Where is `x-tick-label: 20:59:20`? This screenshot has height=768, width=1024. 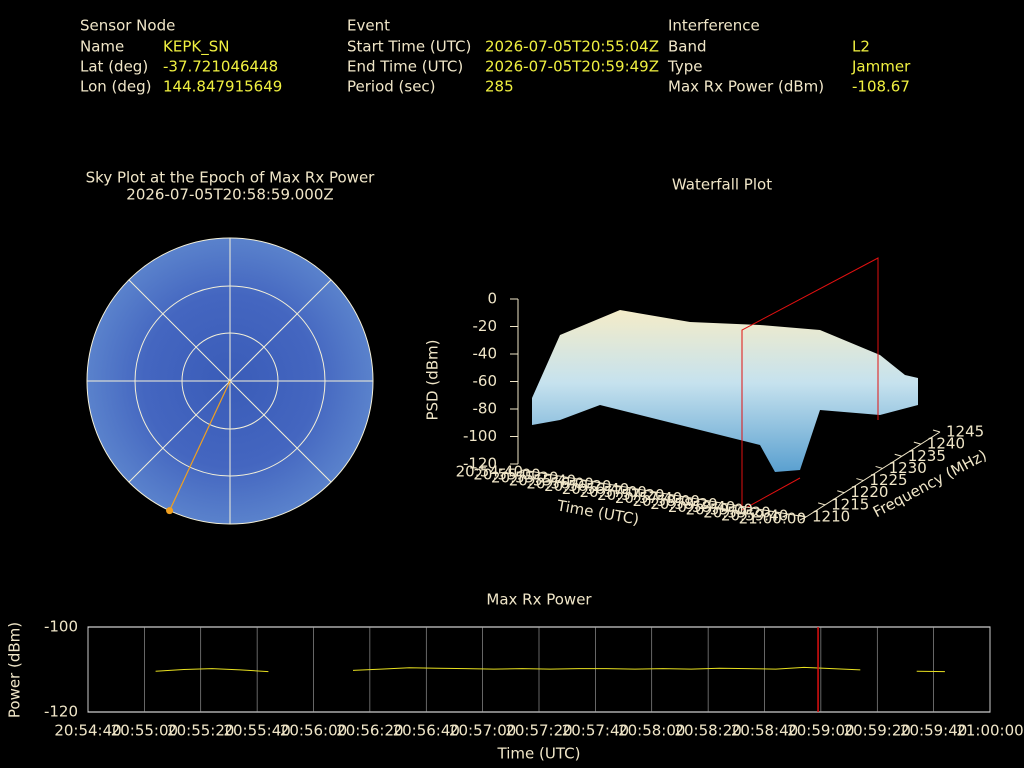 x-tick-label: 20:59:20 is located at coordinates (736, 513).